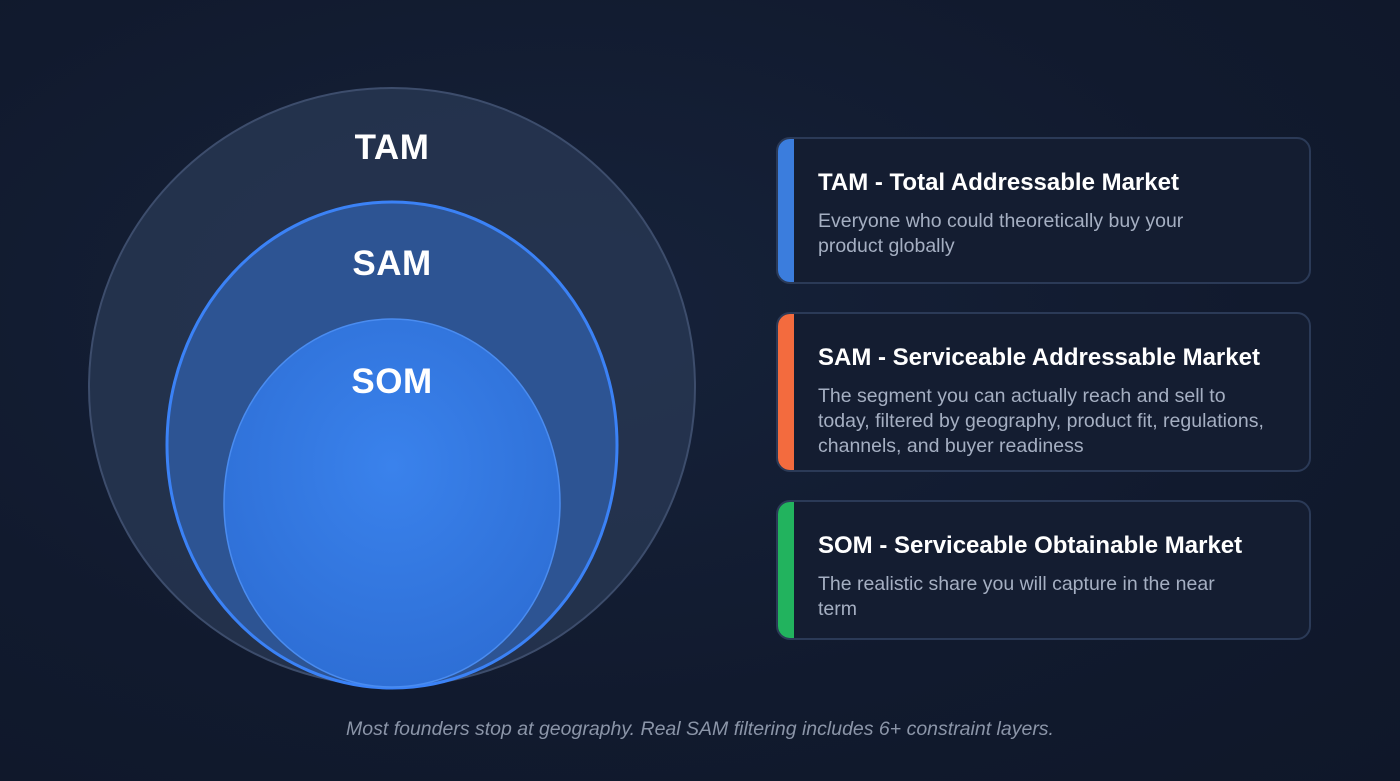 The image size is (1400, 781). Describe the element at coordinates (786, 392) in the screenshot. I see `sam-accent-bar` at that location.